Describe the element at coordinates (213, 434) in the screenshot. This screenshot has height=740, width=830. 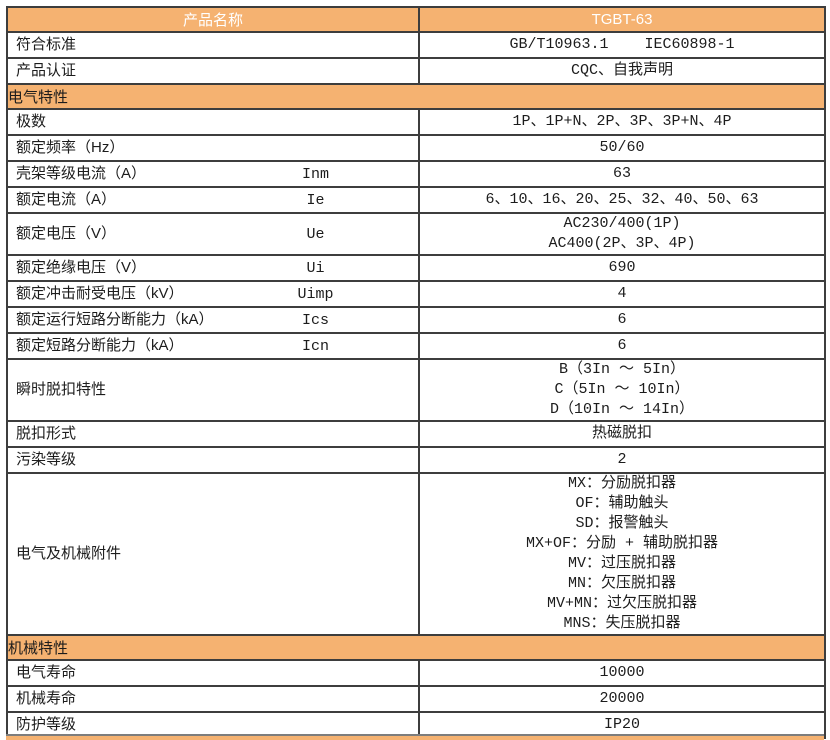
I see `spec-label-cell: 脱扣形式` at that location.